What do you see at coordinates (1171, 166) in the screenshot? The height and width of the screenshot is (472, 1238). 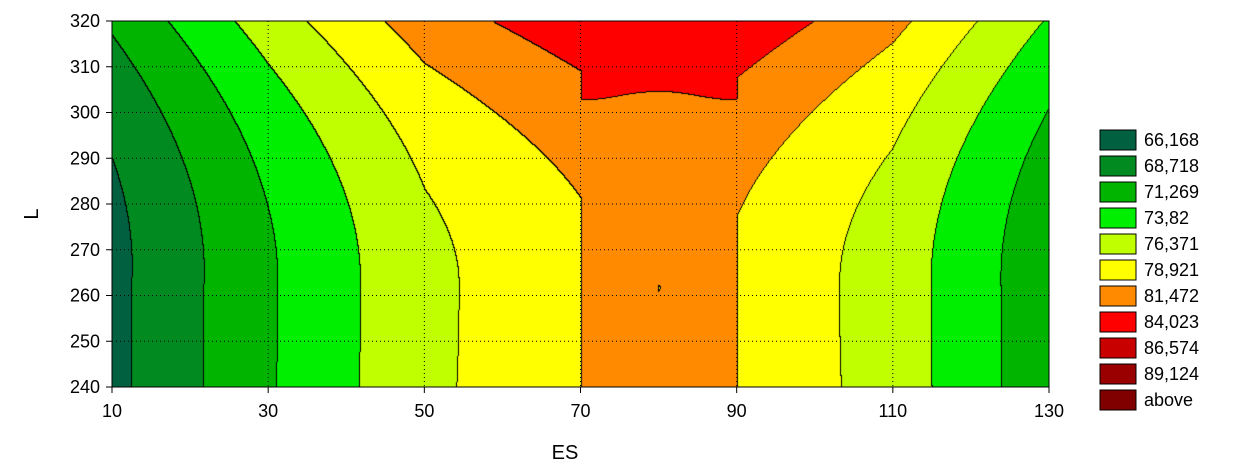 I see `legend-label: 68,718` at bounding box center [1171, 166].